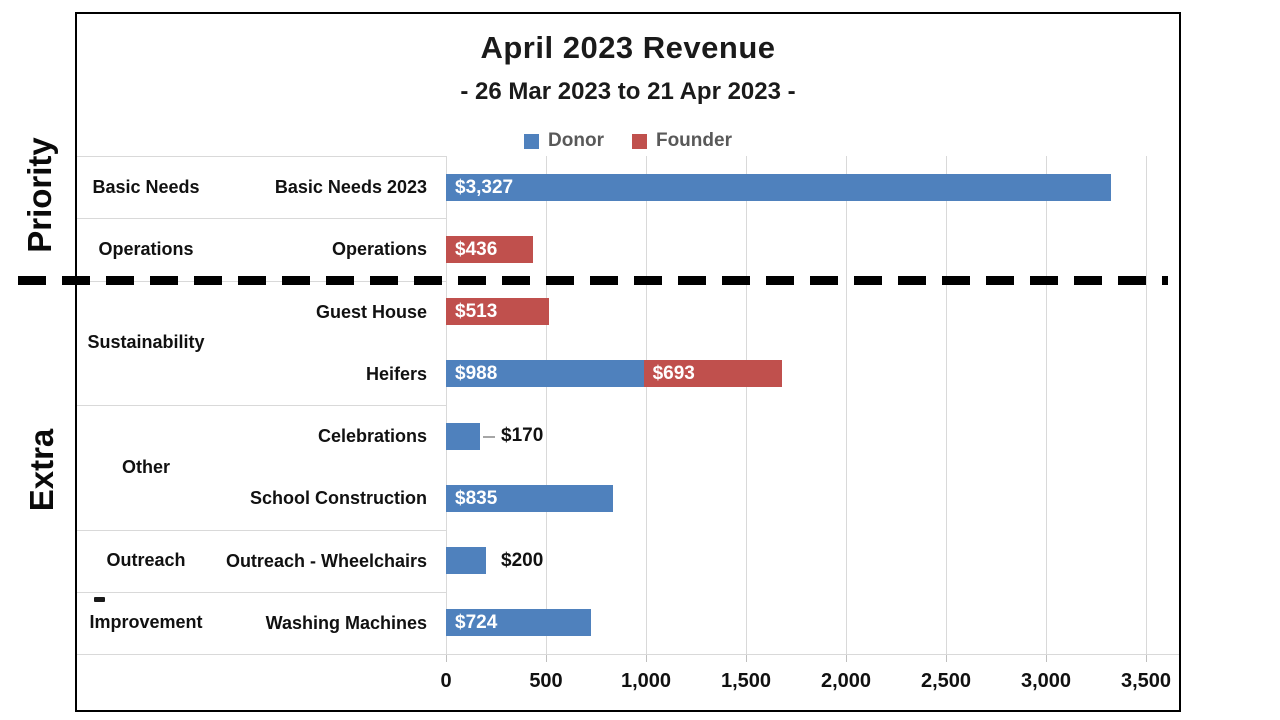 The image size is (1280, 720). Describe the element at coordinates (346, 622) in the screenshot. I see `row-label: Washing Machines` at that location.